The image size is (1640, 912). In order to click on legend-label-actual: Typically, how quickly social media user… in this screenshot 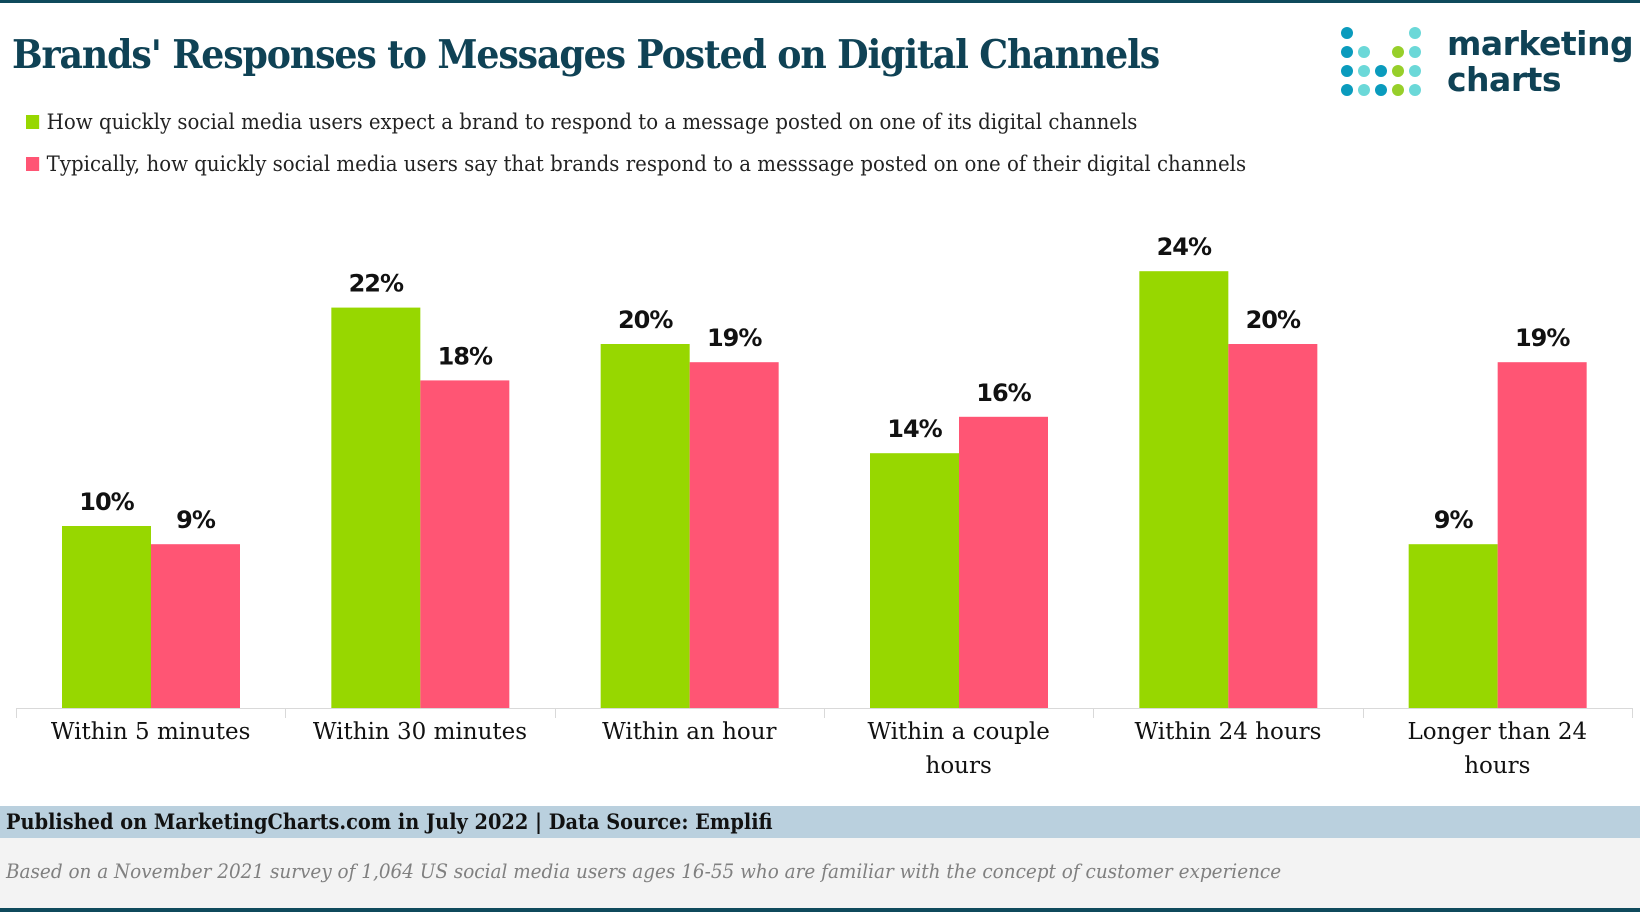, I will do `click(646, 164)`.